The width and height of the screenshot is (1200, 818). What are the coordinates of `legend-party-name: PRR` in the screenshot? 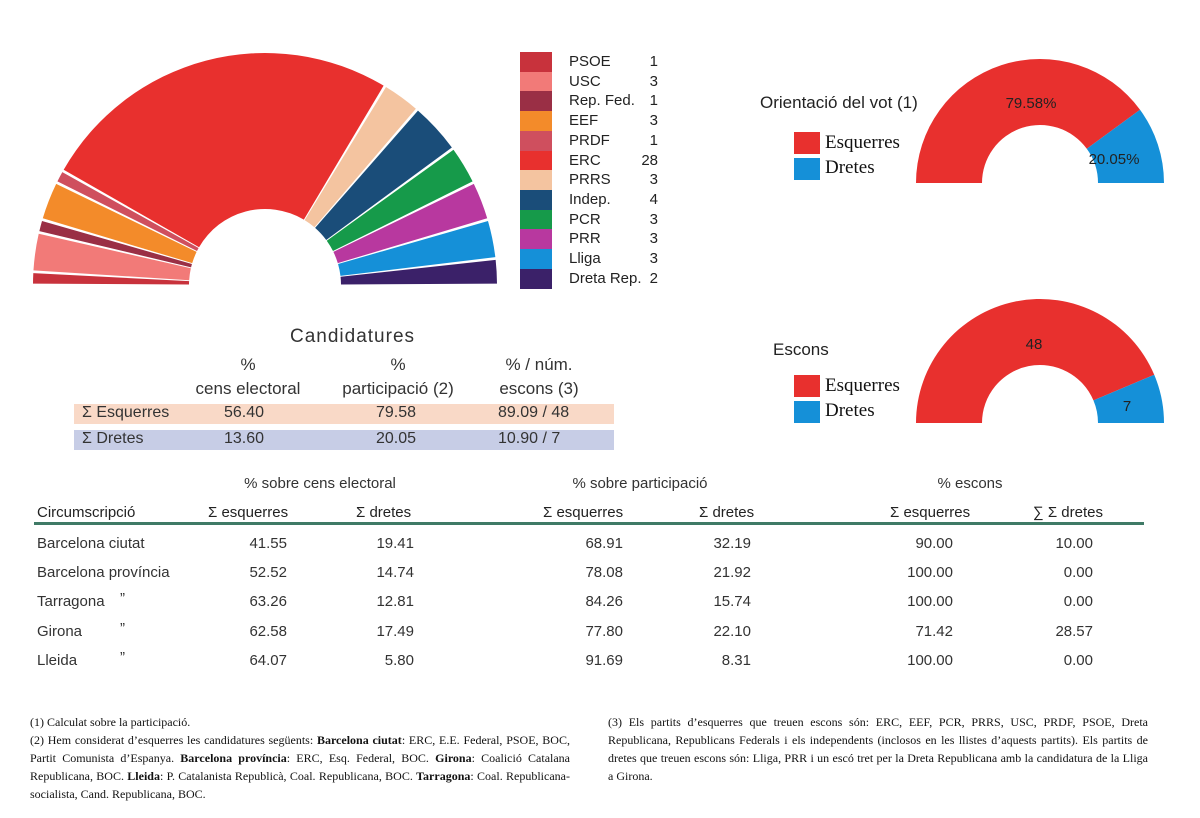 It's located at (585, 239).